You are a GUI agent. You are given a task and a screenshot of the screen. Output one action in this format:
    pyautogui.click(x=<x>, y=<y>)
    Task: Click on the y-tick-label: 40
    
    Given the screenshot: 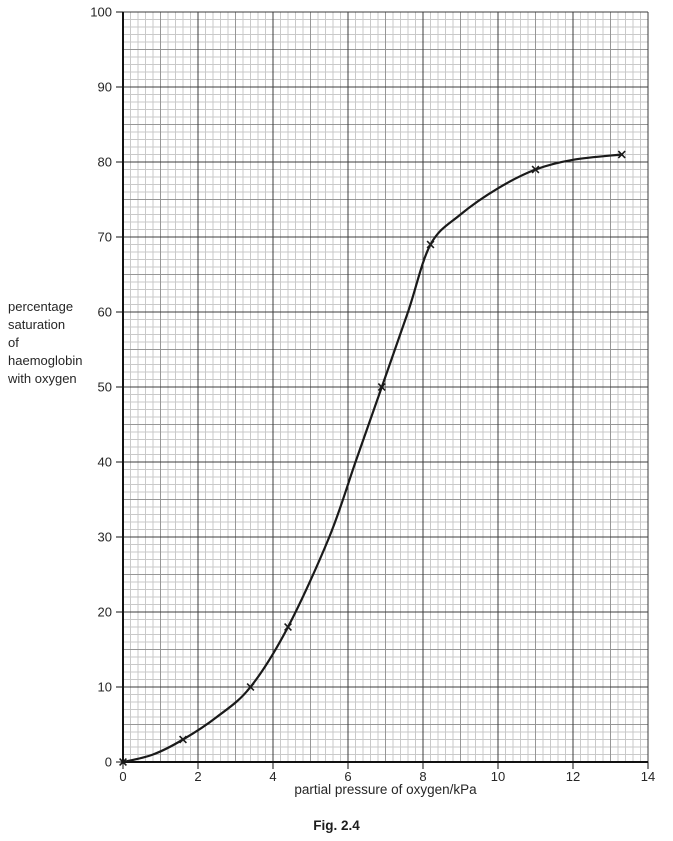 What is the action you would take?
    pyautogui.click(x=105, y=462)
    